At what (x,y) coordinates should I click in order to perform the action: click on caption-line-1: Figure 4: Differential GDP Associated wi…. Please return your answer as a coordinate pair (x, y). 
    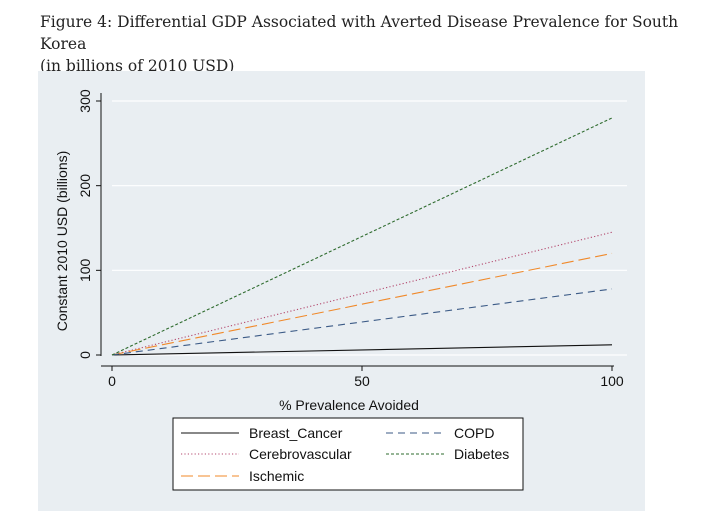
    Looking at the image, I should click on (359, 33).